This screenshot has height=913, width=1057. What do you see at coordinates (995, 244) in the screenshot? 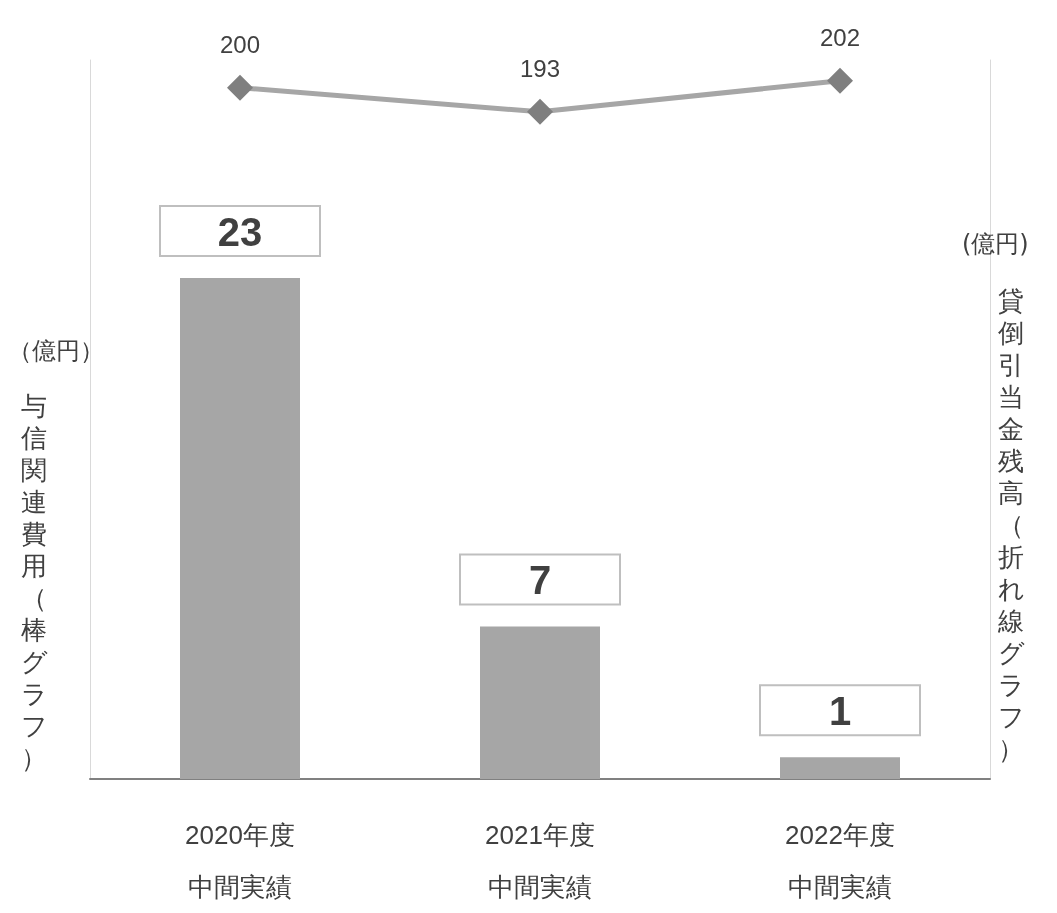
I see `annotation: (億円)` at bounding box center [995, 244].